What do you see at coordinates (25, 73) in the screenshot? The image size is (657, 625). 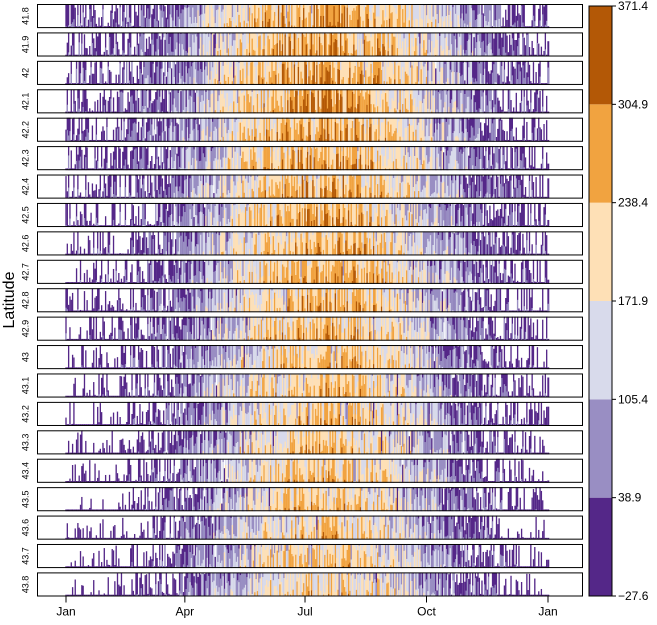 I see `panel-label: 42` at bounding box center [25, 73].